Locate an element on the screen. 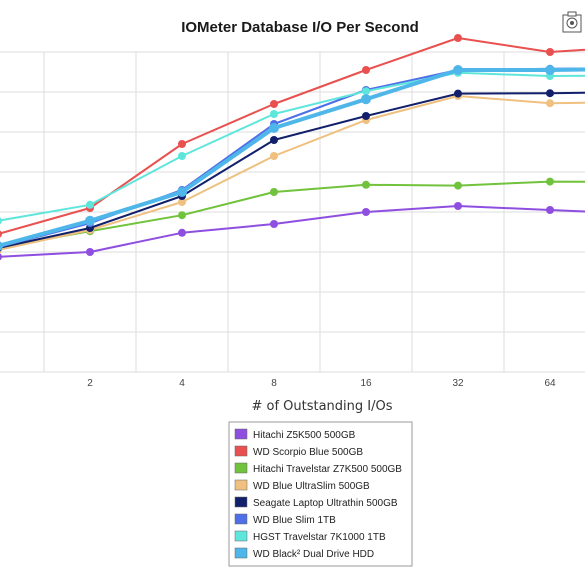 The height and width of the screenshot is (585, 585). legend-label: WD Blue UltraSlim 500GB is located at coordinates (311, 486).